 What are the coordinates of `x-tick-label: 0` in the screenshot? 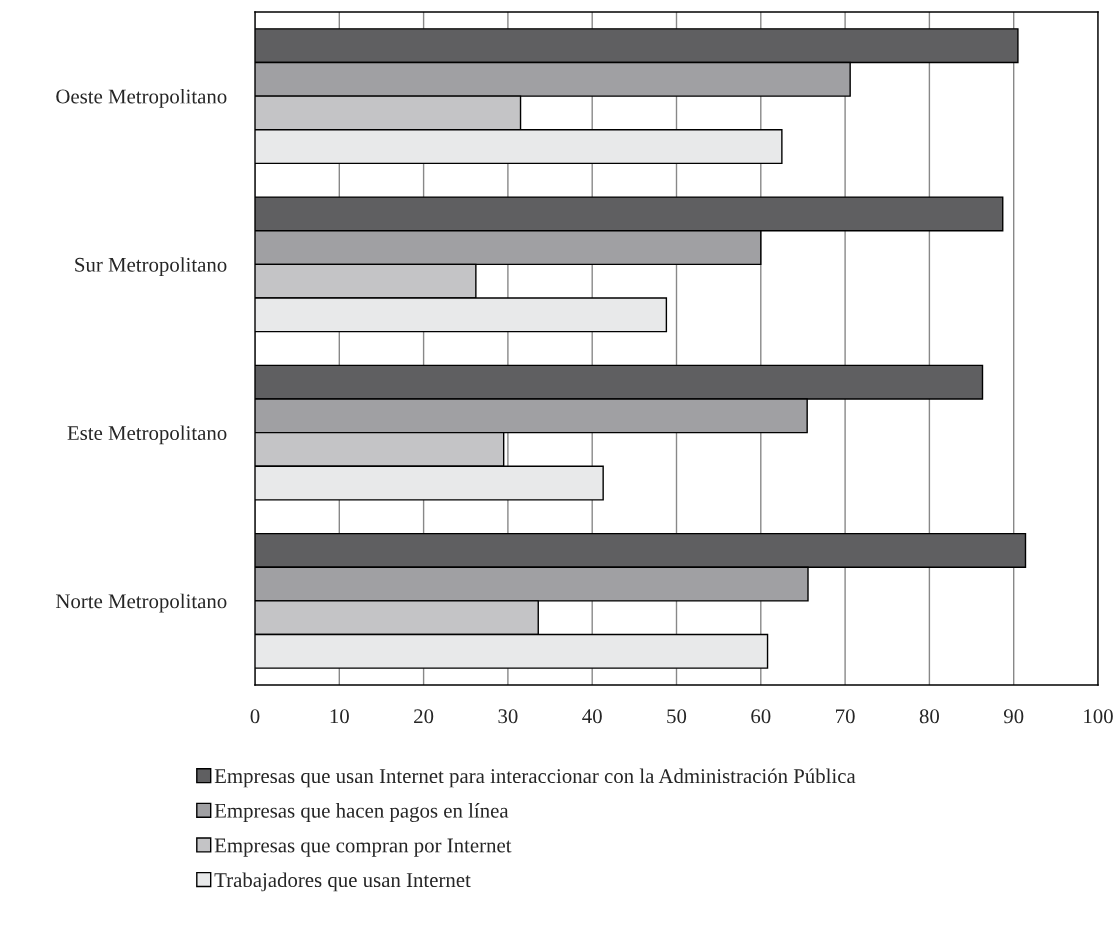 It's located at (255, 716).